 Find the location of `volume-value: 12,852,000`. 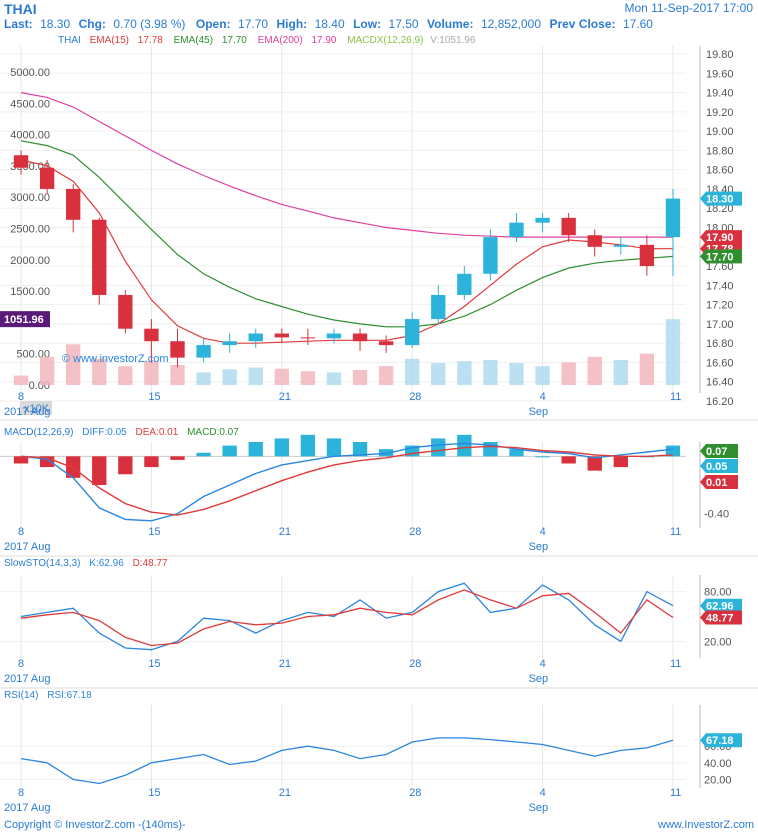

volume-value: 12,852,000 is located at coordinates (511, 24).